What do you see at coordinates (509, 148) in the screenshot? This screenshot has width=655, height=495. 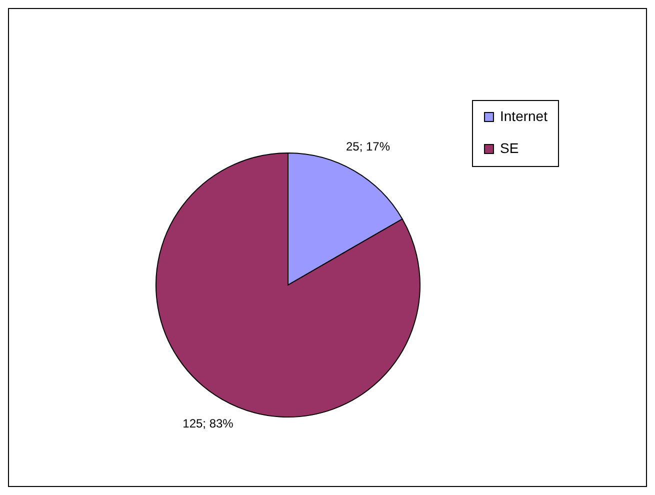 I see `legend-label: SE` at bounding box center [509, 148].